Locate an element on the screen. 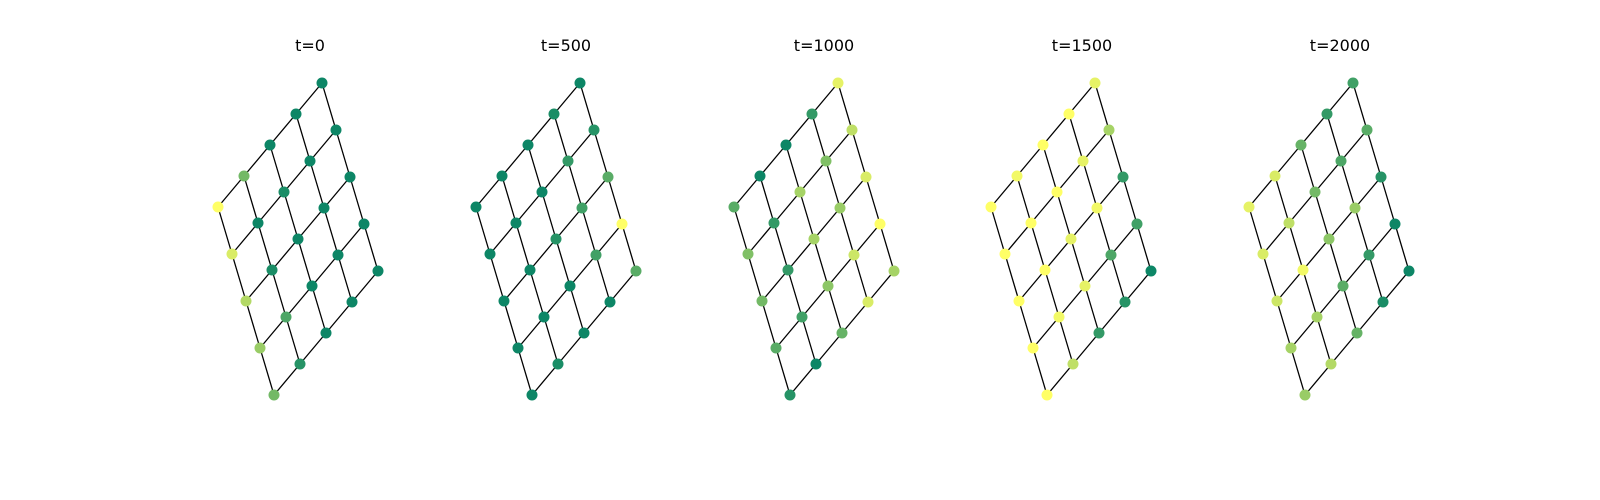 Image resolution: width=1600 pixels, height=500 pixels. panel-title: t=0 is located at coordinates (310, 45).